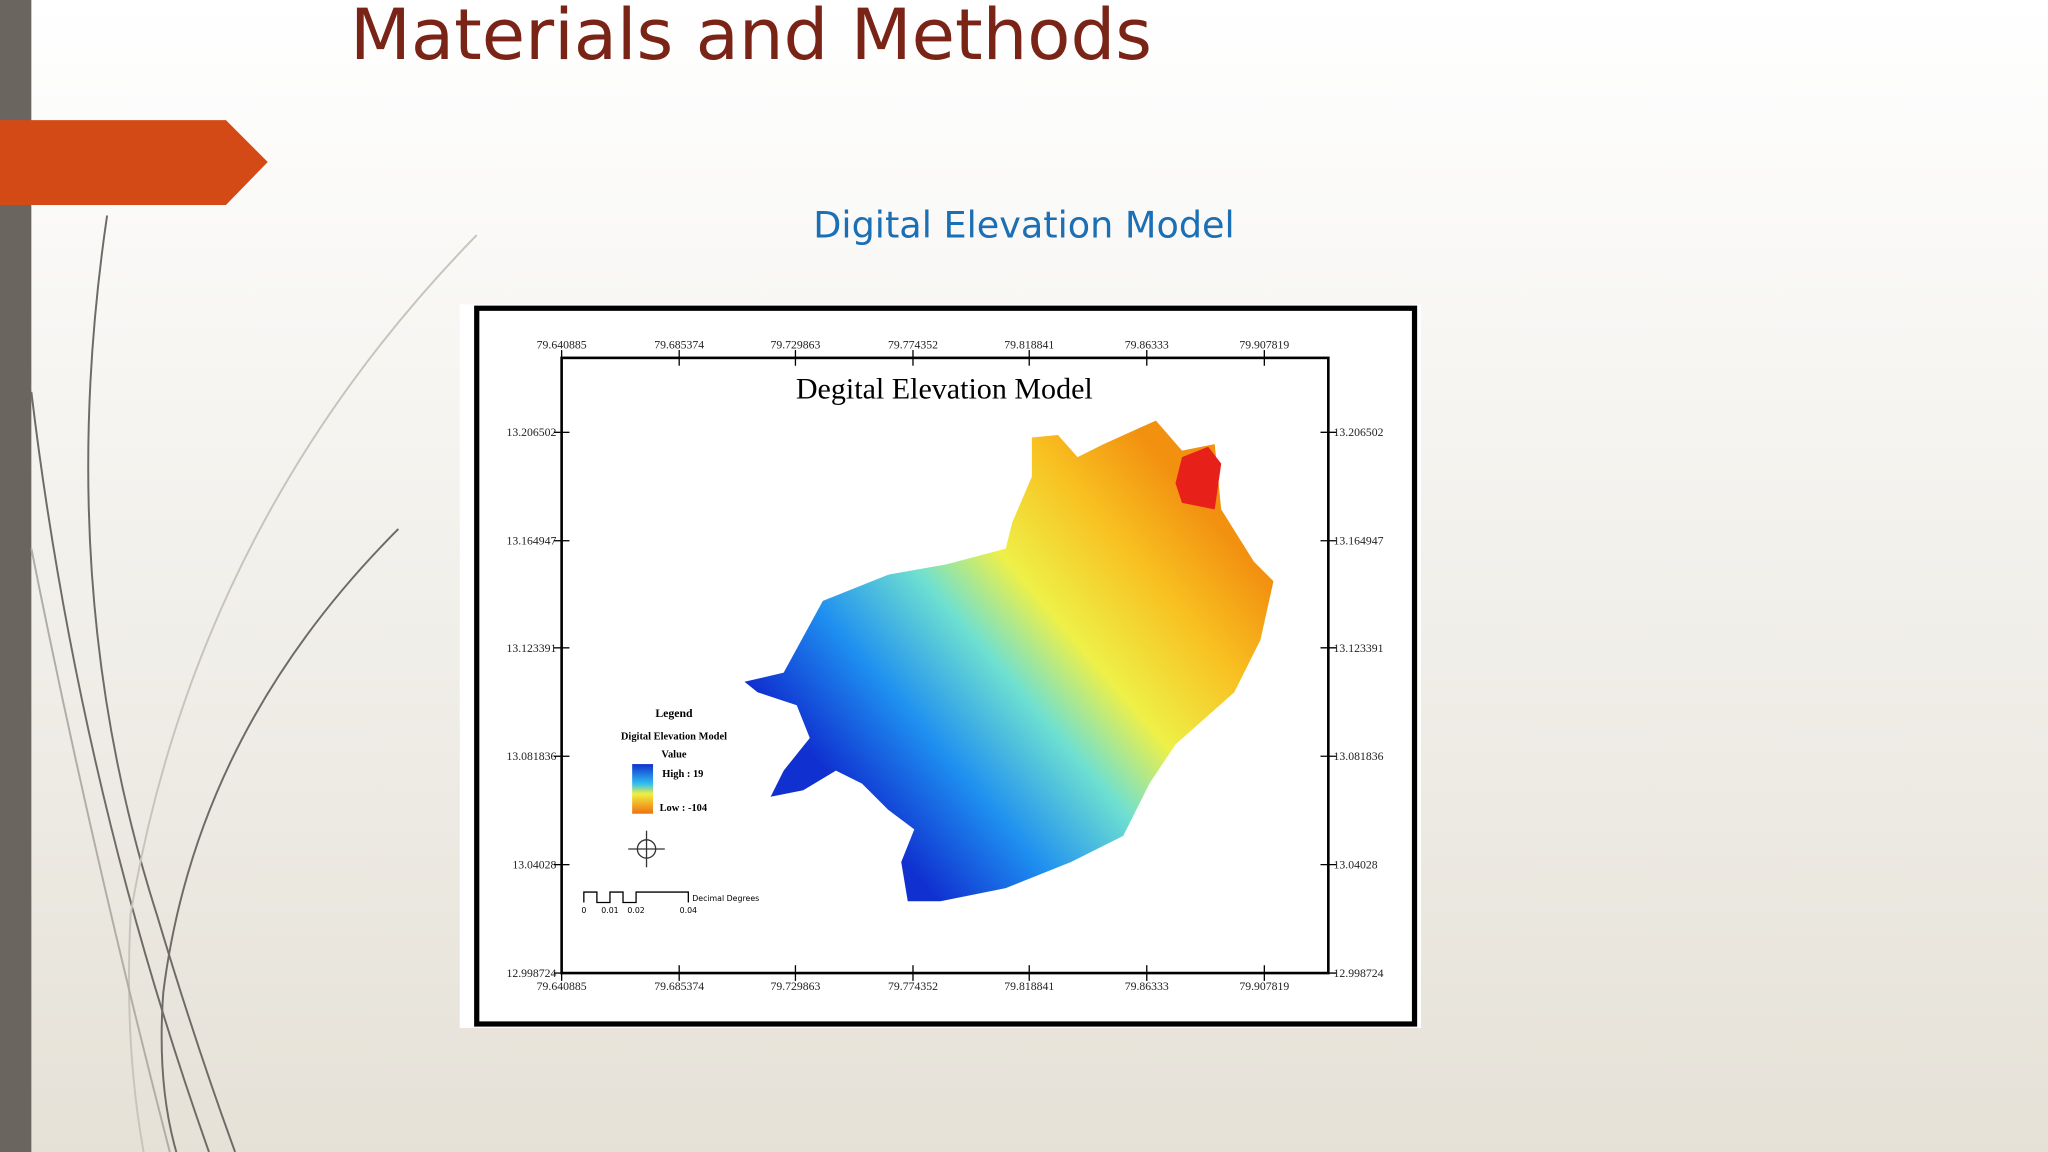 This screenshot has width=2048, height=1152. Describe the element at coordinates (944, 388) in the screenshot. I see `map-title: Degital Elevation Model` at that location.